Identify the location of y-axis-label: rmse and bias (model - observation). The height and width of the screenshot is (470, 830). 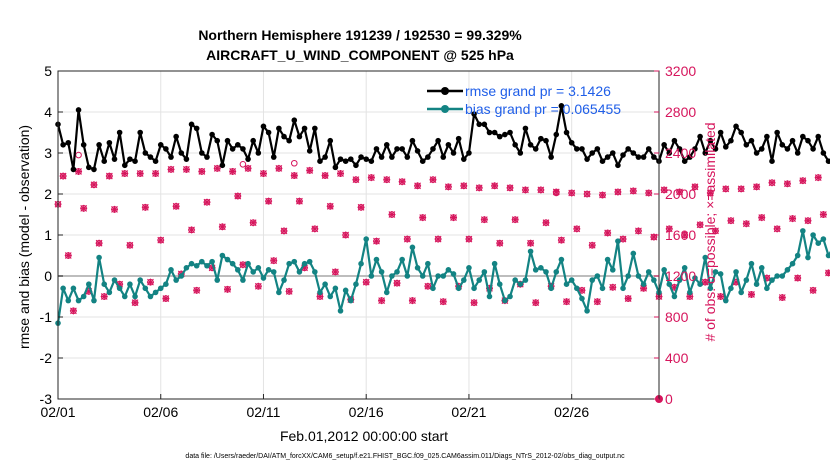
(24, 237).